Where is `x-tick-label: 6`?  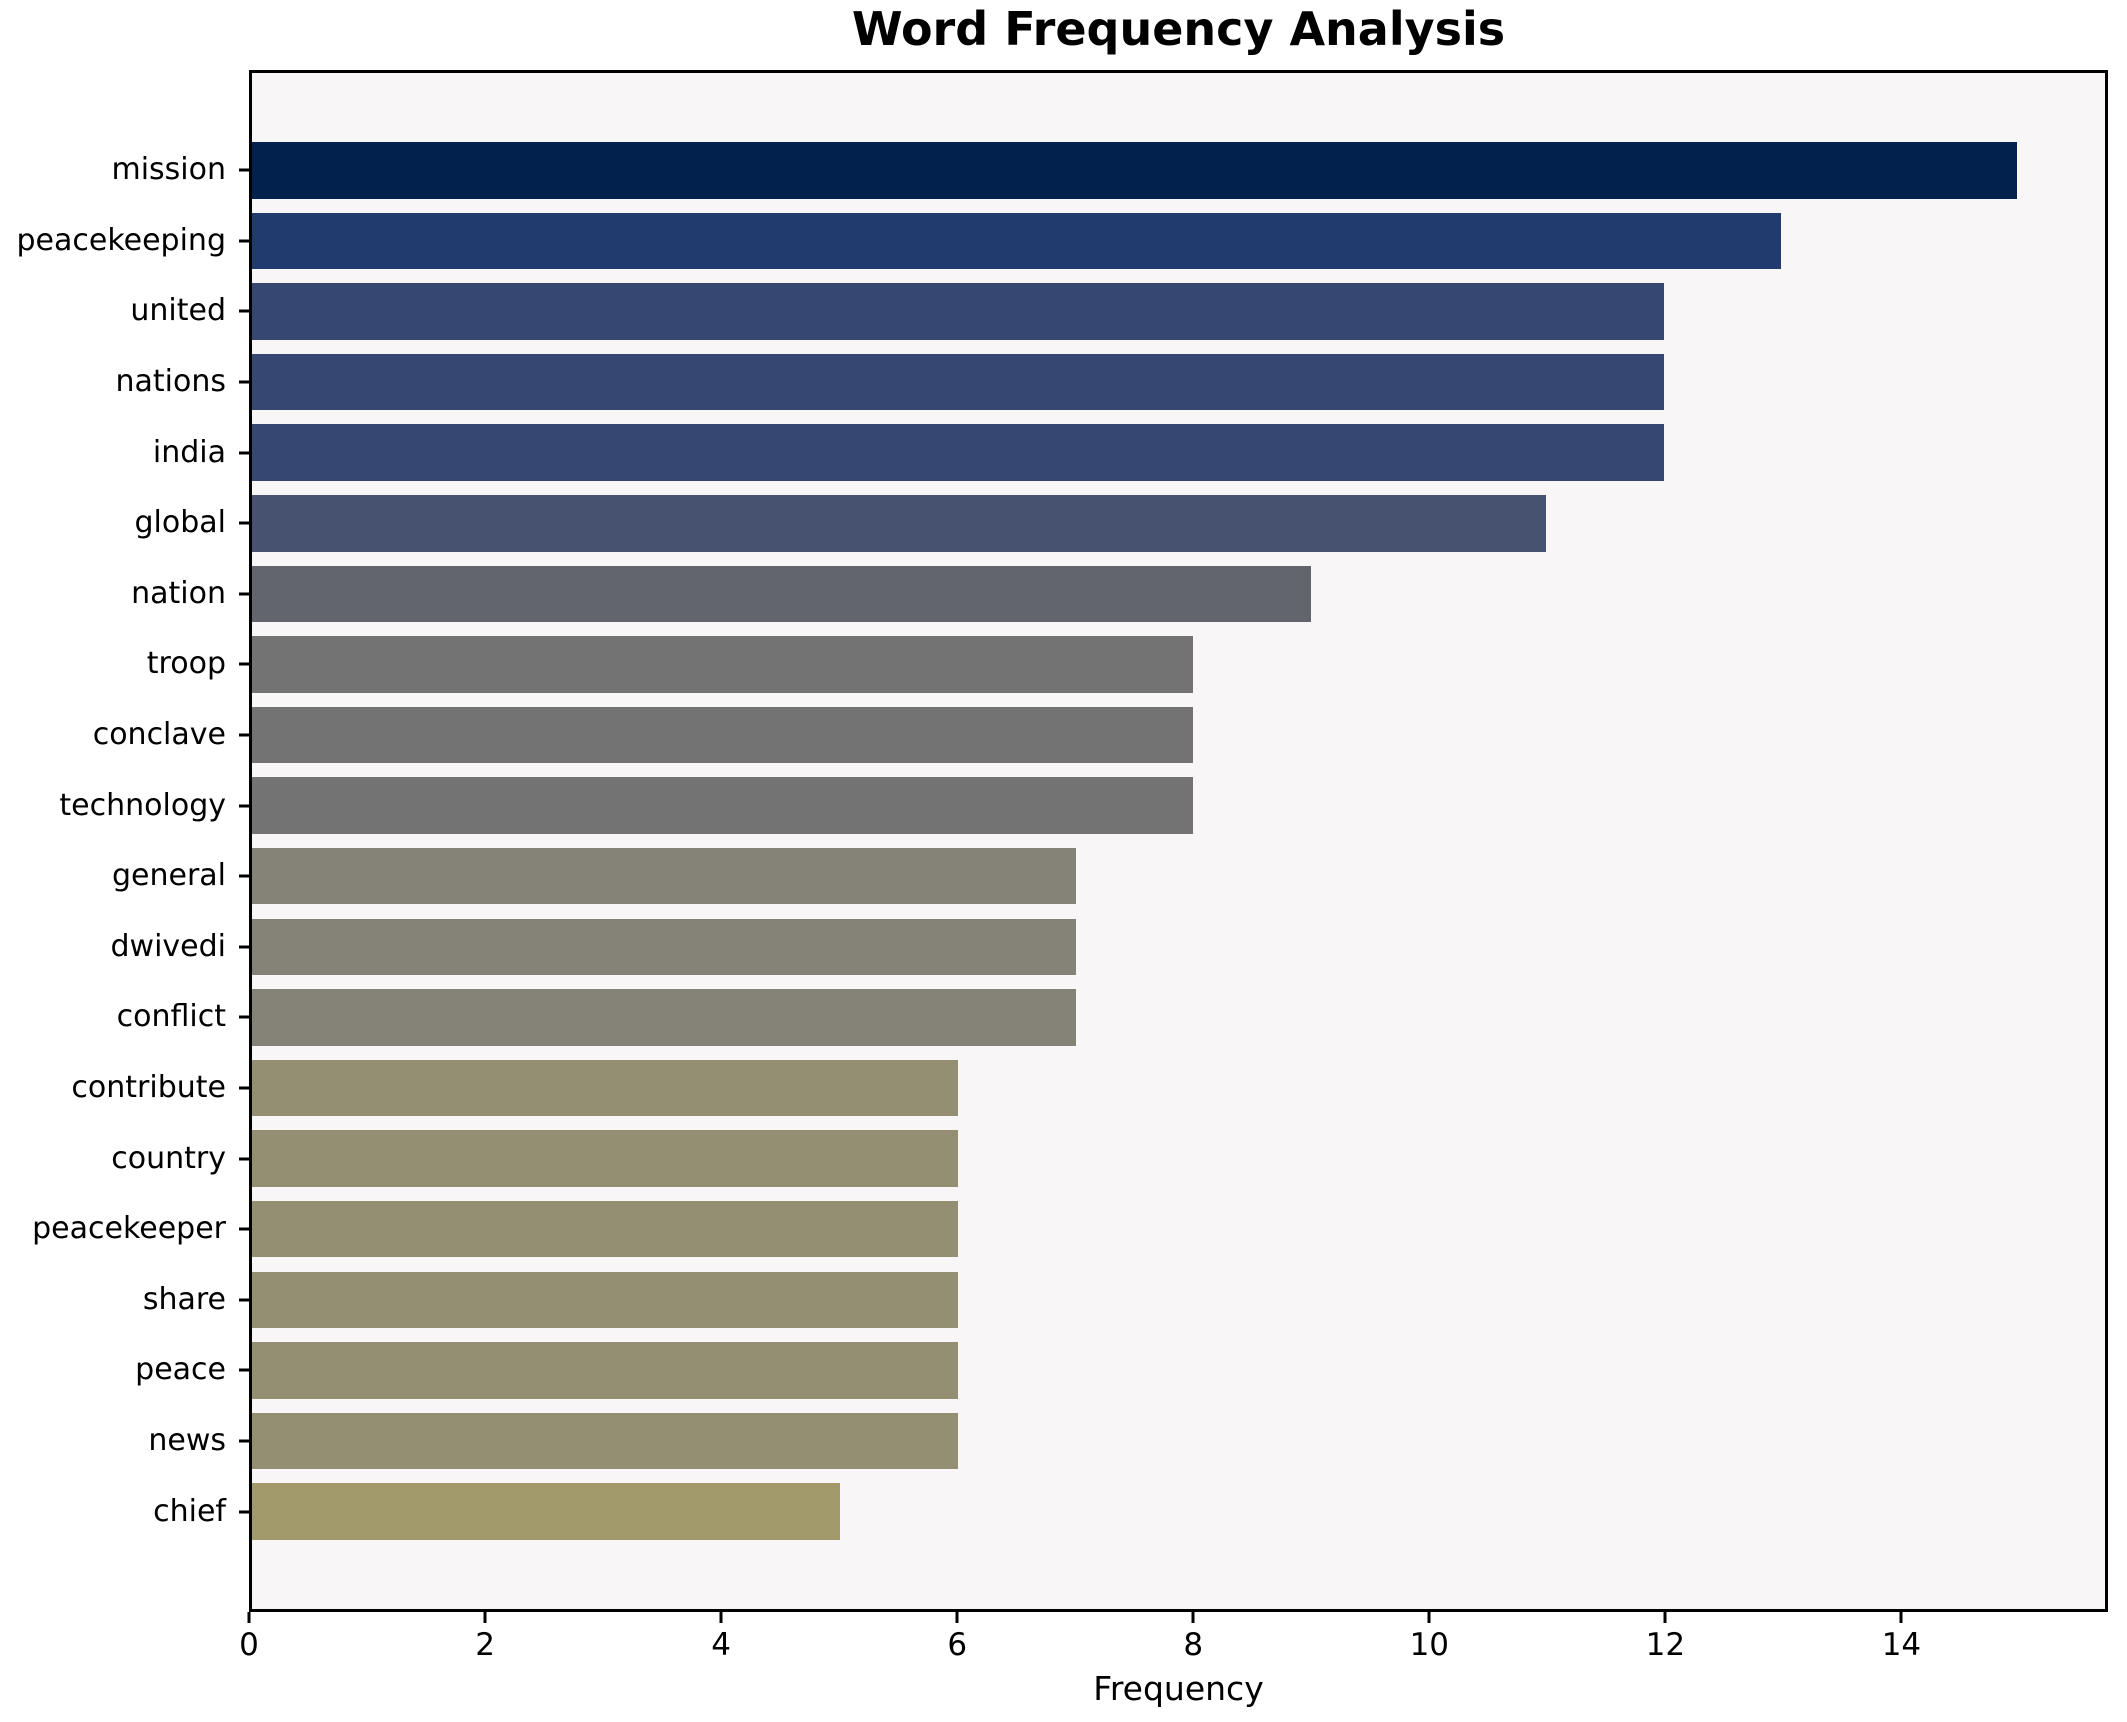 x-tick-label: 6 is located at coordinates (957, 1645).